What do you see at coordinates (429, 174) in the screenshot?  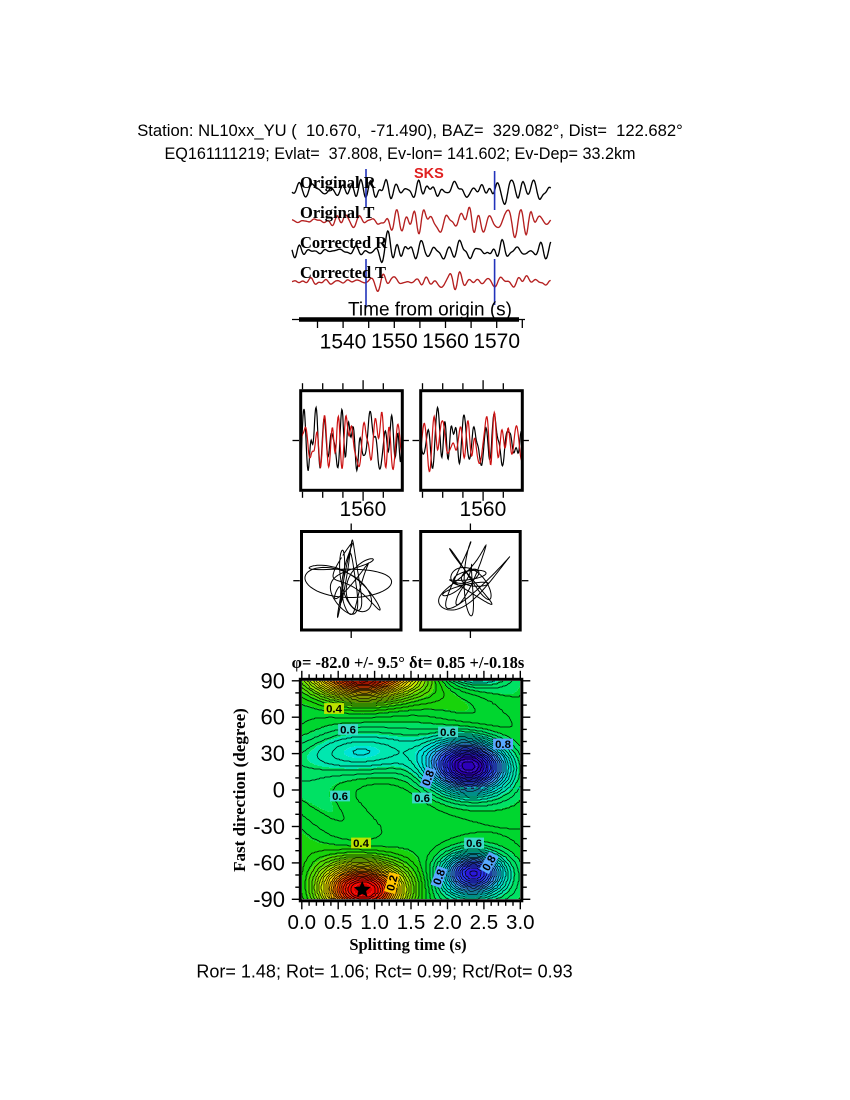 I see `svg-text: SKS` at bounding box center [429, 174].